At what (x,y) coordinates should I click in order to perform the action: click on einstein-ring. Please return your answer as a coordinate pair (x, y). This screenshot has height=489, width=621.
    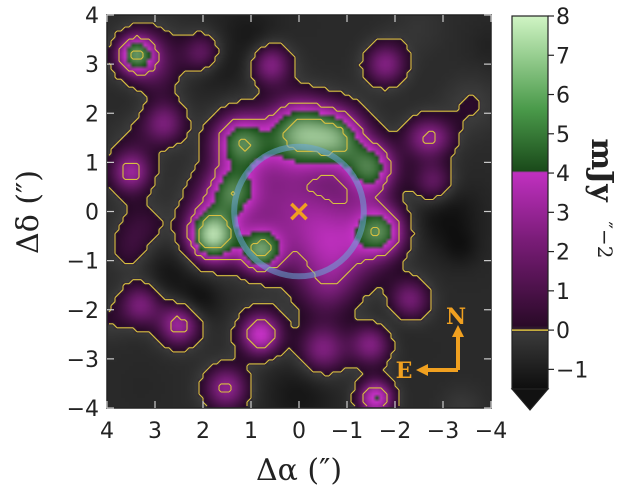
    Looking at the image, I should click on (299, 211).